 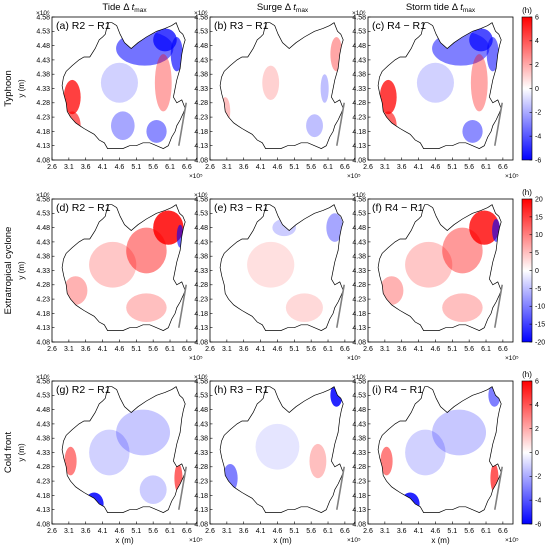 What do you see at coordinates (283, 8) in the screenshot?
I see `column-title: Surge Δ tmax` at bounding box center [283, 8].